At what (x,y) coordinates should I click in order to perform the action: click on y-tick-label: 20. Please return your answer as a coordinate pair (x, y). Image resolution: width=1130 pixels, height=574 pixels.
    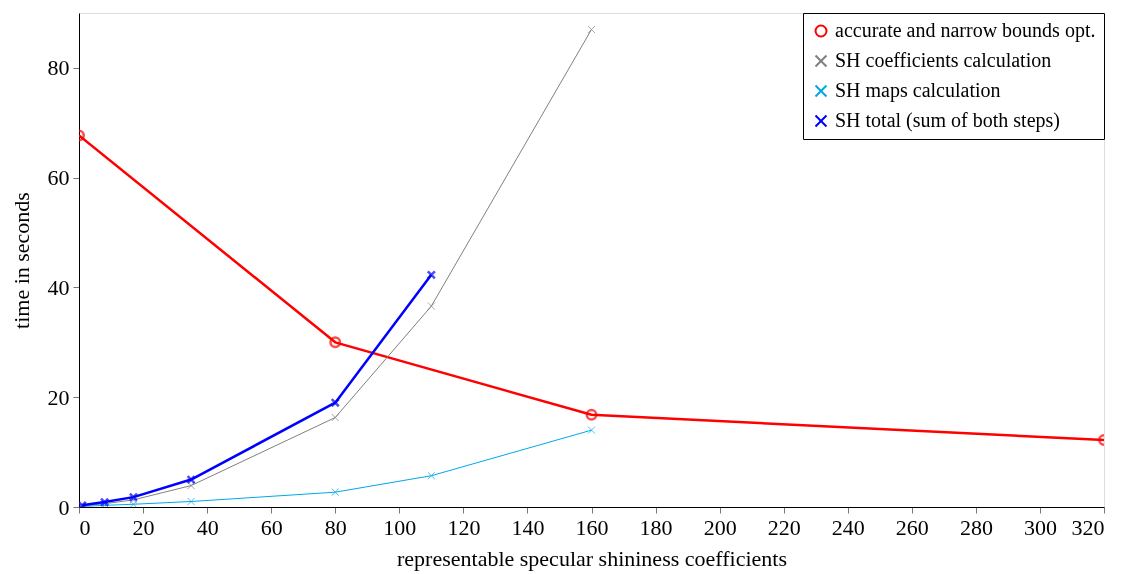
    Looking at the image, I should click on (58, 397).